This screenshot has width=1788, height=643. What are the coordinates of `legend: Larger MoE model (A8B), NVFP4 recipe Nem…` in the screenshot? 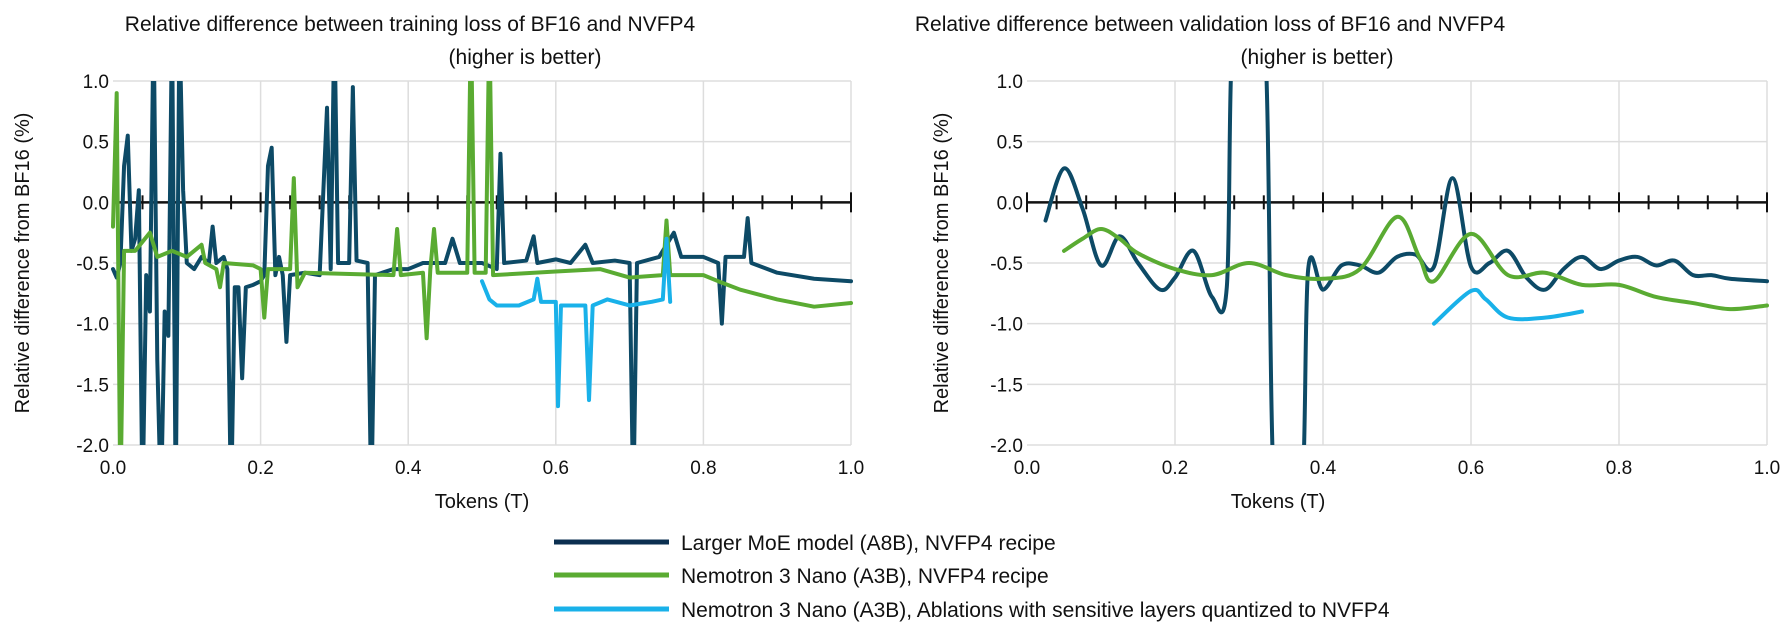 It's located at (972, 577).